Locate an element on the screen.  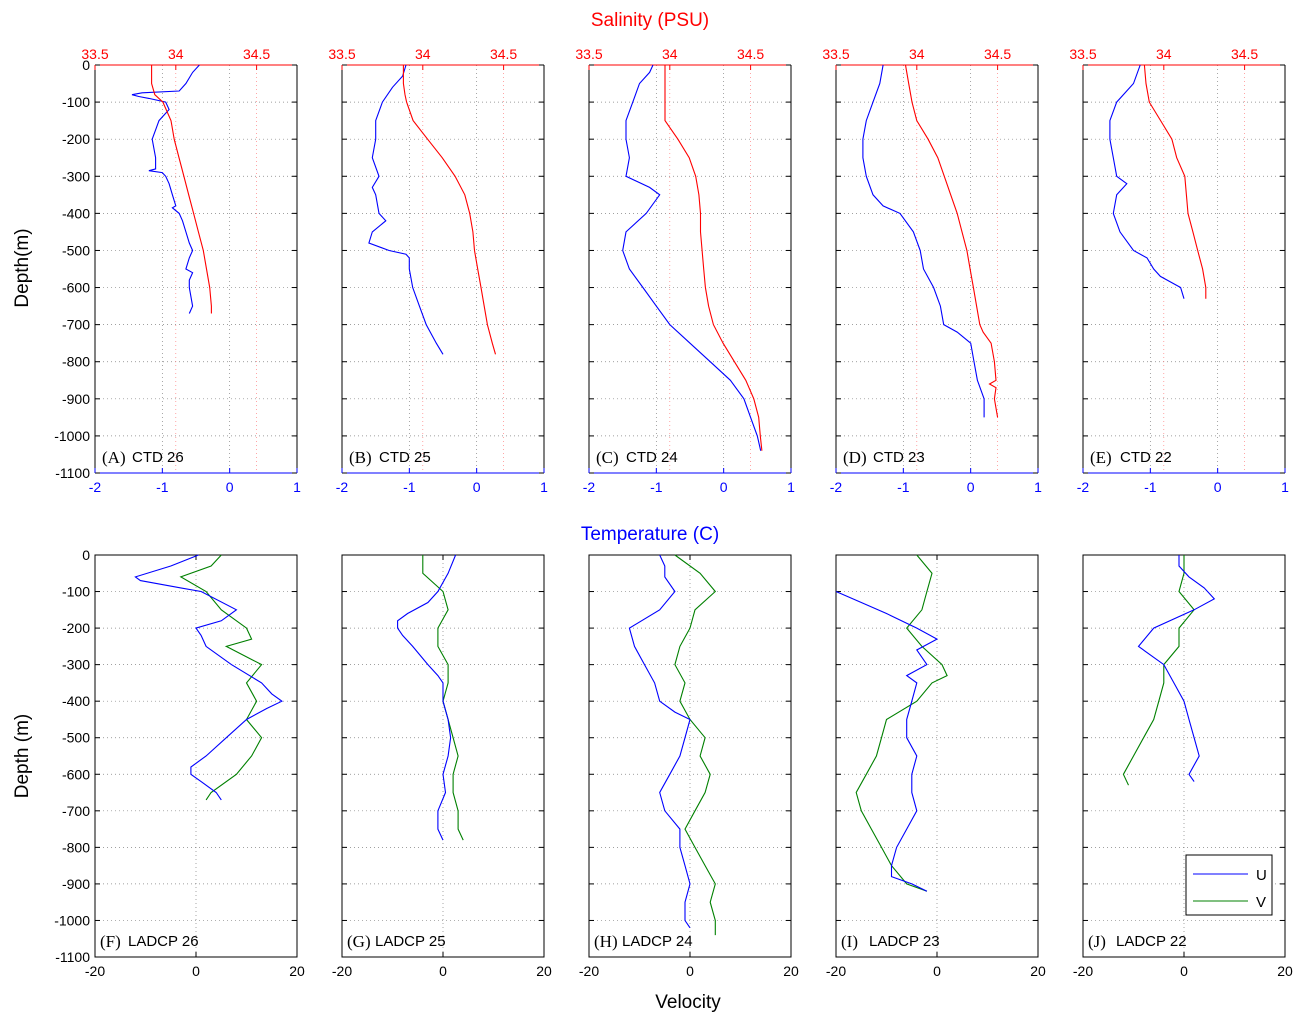
ladcp-panel-name: LADCP 22 is located at coordinates (1151, 941).